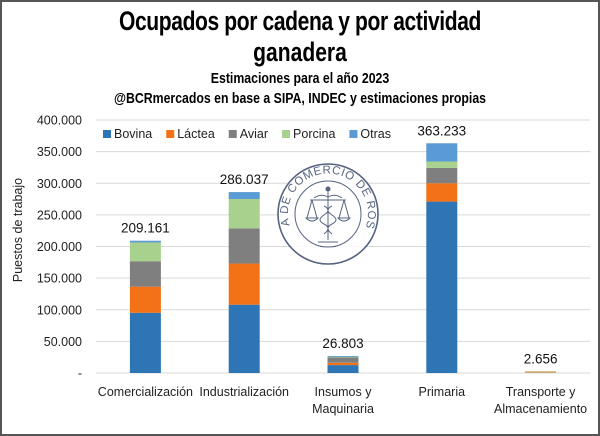  What do you see at coordinates (541, 392) in the screenshot?
I see `x-tick-label: Transporte y` at bounding box center [541, 392].